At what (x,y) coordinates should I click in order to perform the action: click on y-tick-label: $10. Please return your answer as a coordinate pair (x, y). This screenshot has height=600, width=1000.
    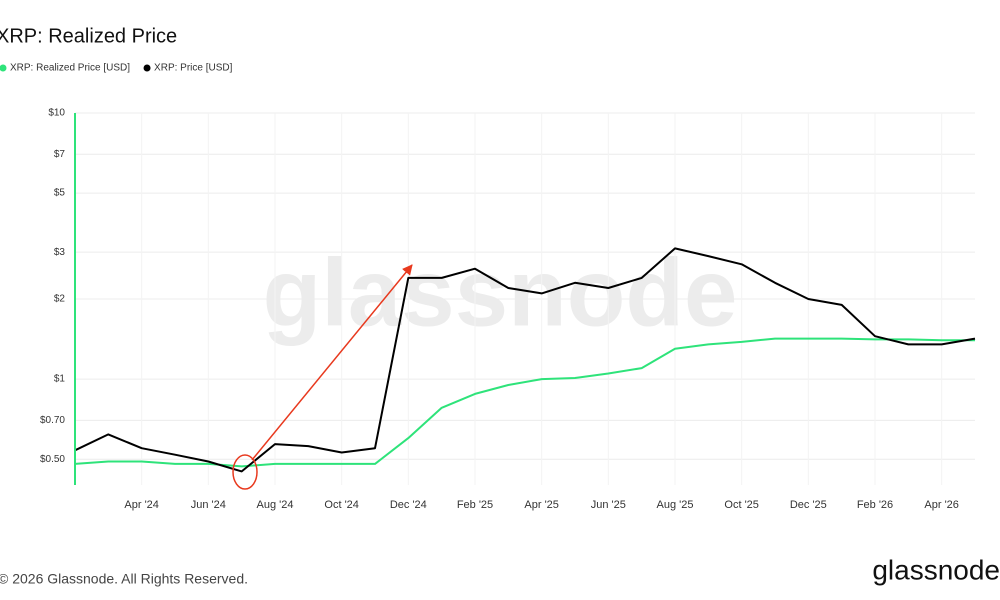
    Looking at the image, I should click on (56, 113).